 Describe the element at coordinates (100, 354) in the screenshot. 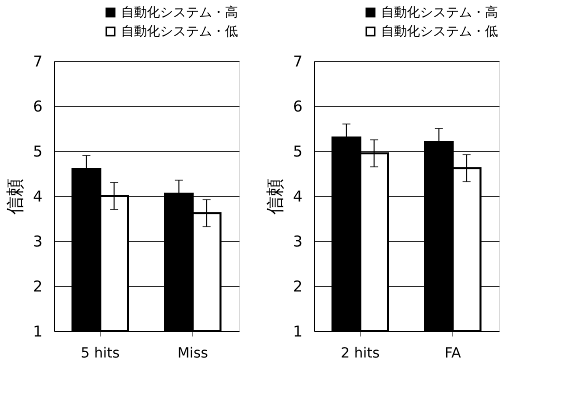

I see `x-tick-label: 5 hits` at that location.